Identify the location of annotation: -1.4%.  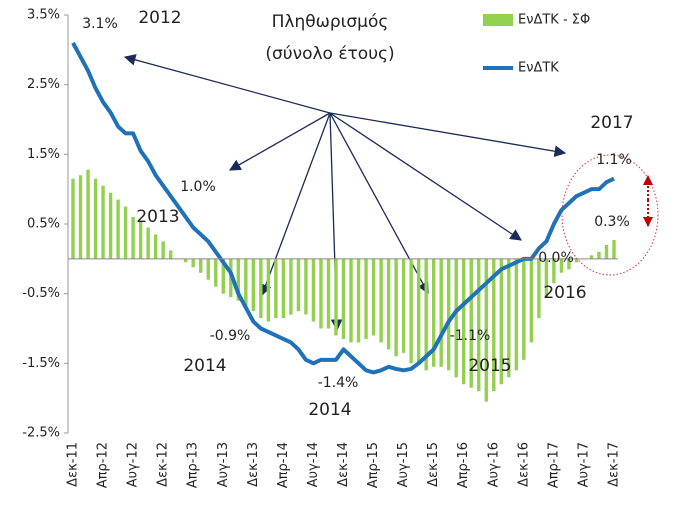
(338, 383).